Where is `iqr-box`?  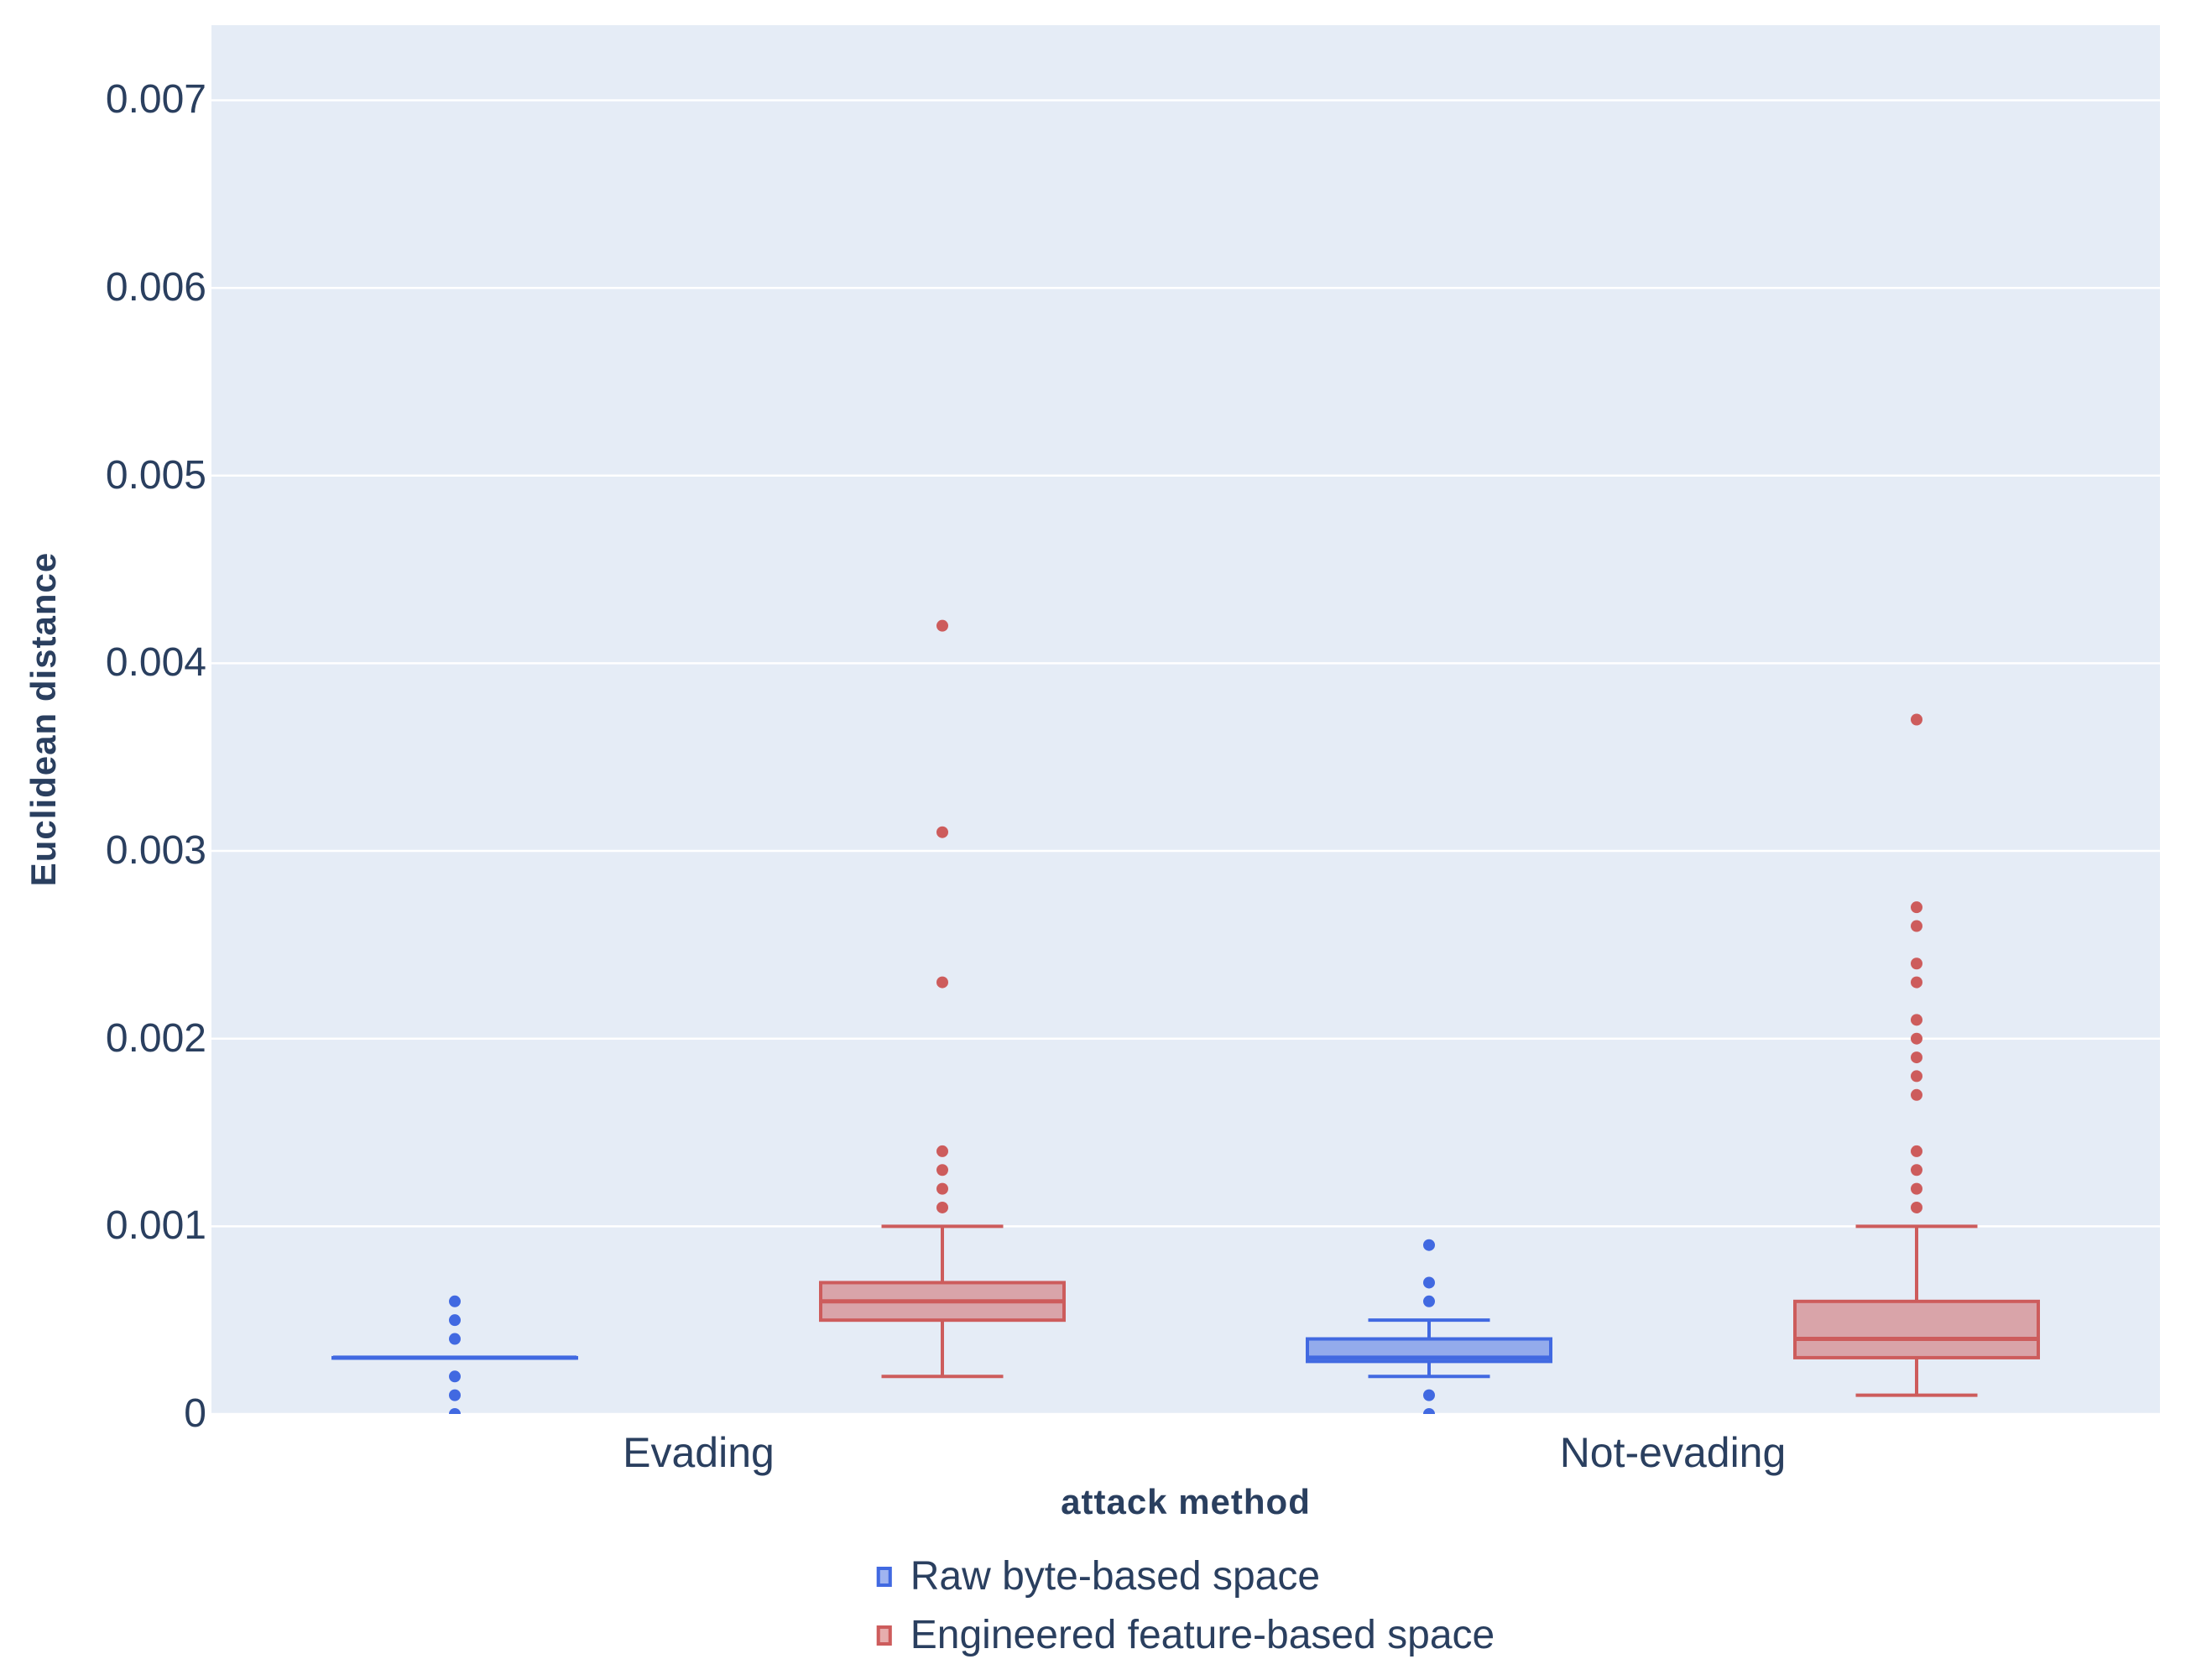 iqr-box is located at coordinates (1916, 1329).